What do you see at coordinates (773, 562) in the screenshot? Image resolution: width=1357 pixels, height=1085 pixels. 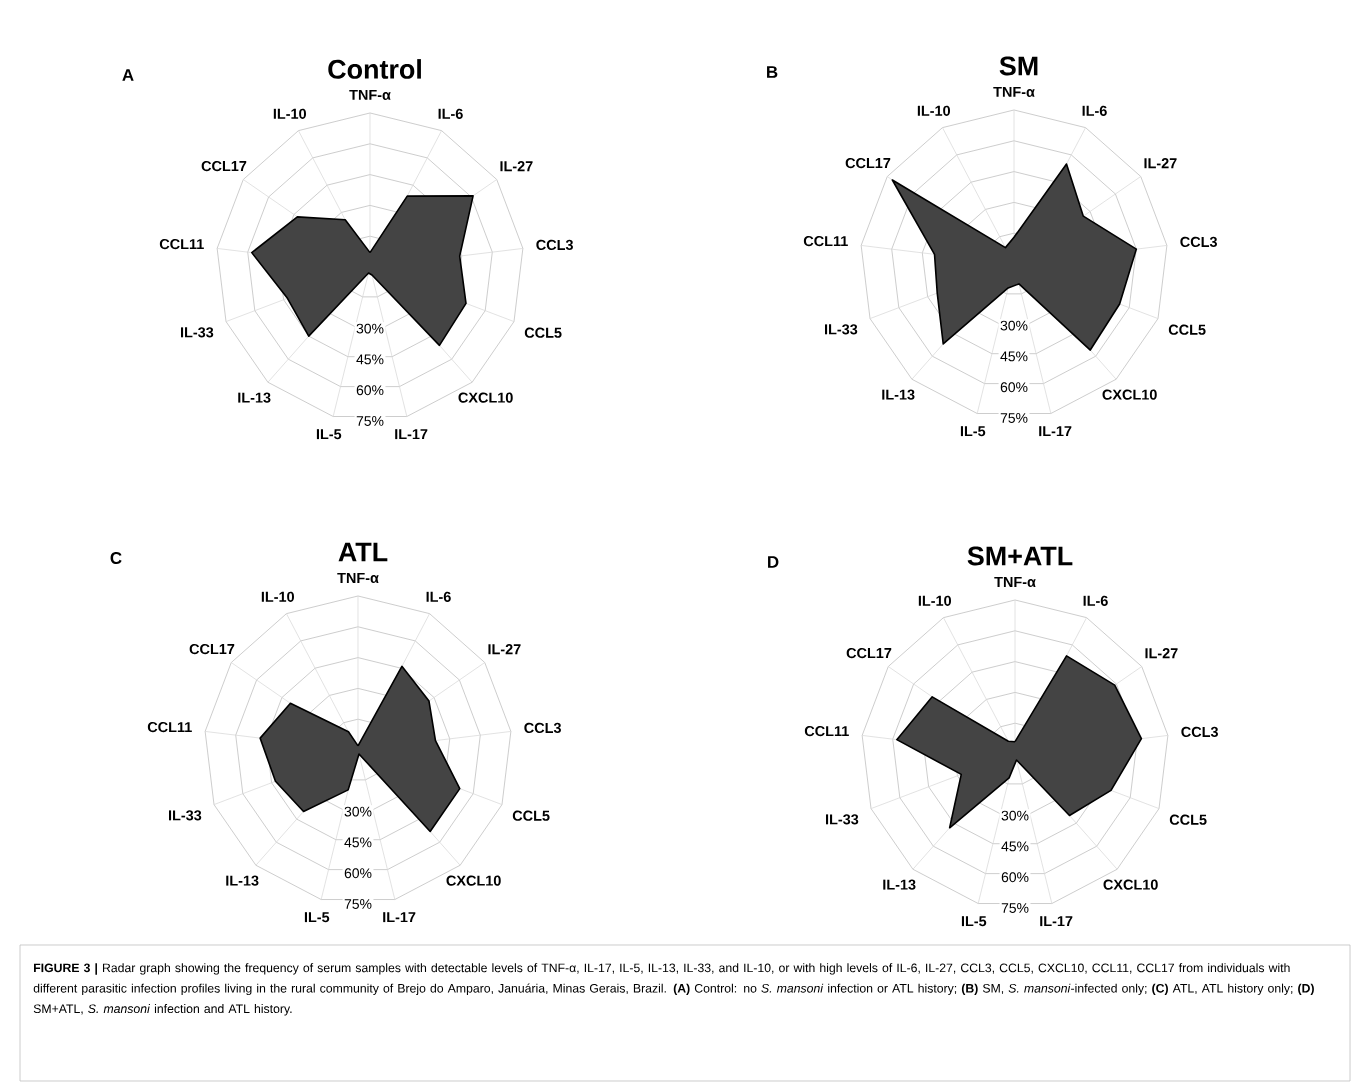 I see `text: D` at bounding box center [773, 562].